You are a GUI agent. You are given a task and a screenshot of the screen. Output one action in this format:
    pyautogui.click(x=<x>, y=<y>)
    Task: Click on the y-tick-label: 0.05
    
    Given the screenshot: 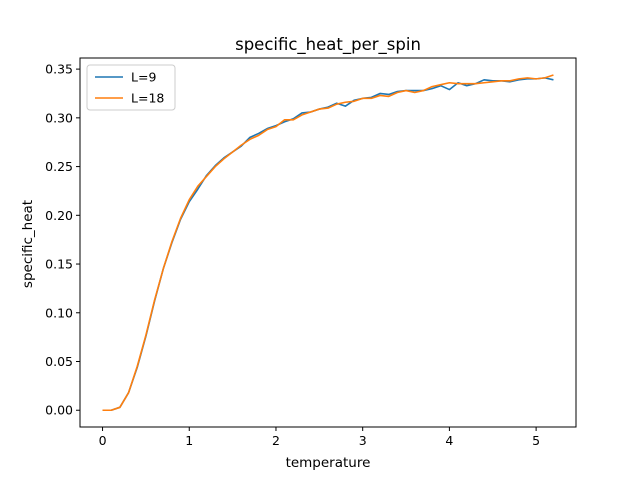 What is the action you would take?
    pyautogui.click(x=59, y=361)
    